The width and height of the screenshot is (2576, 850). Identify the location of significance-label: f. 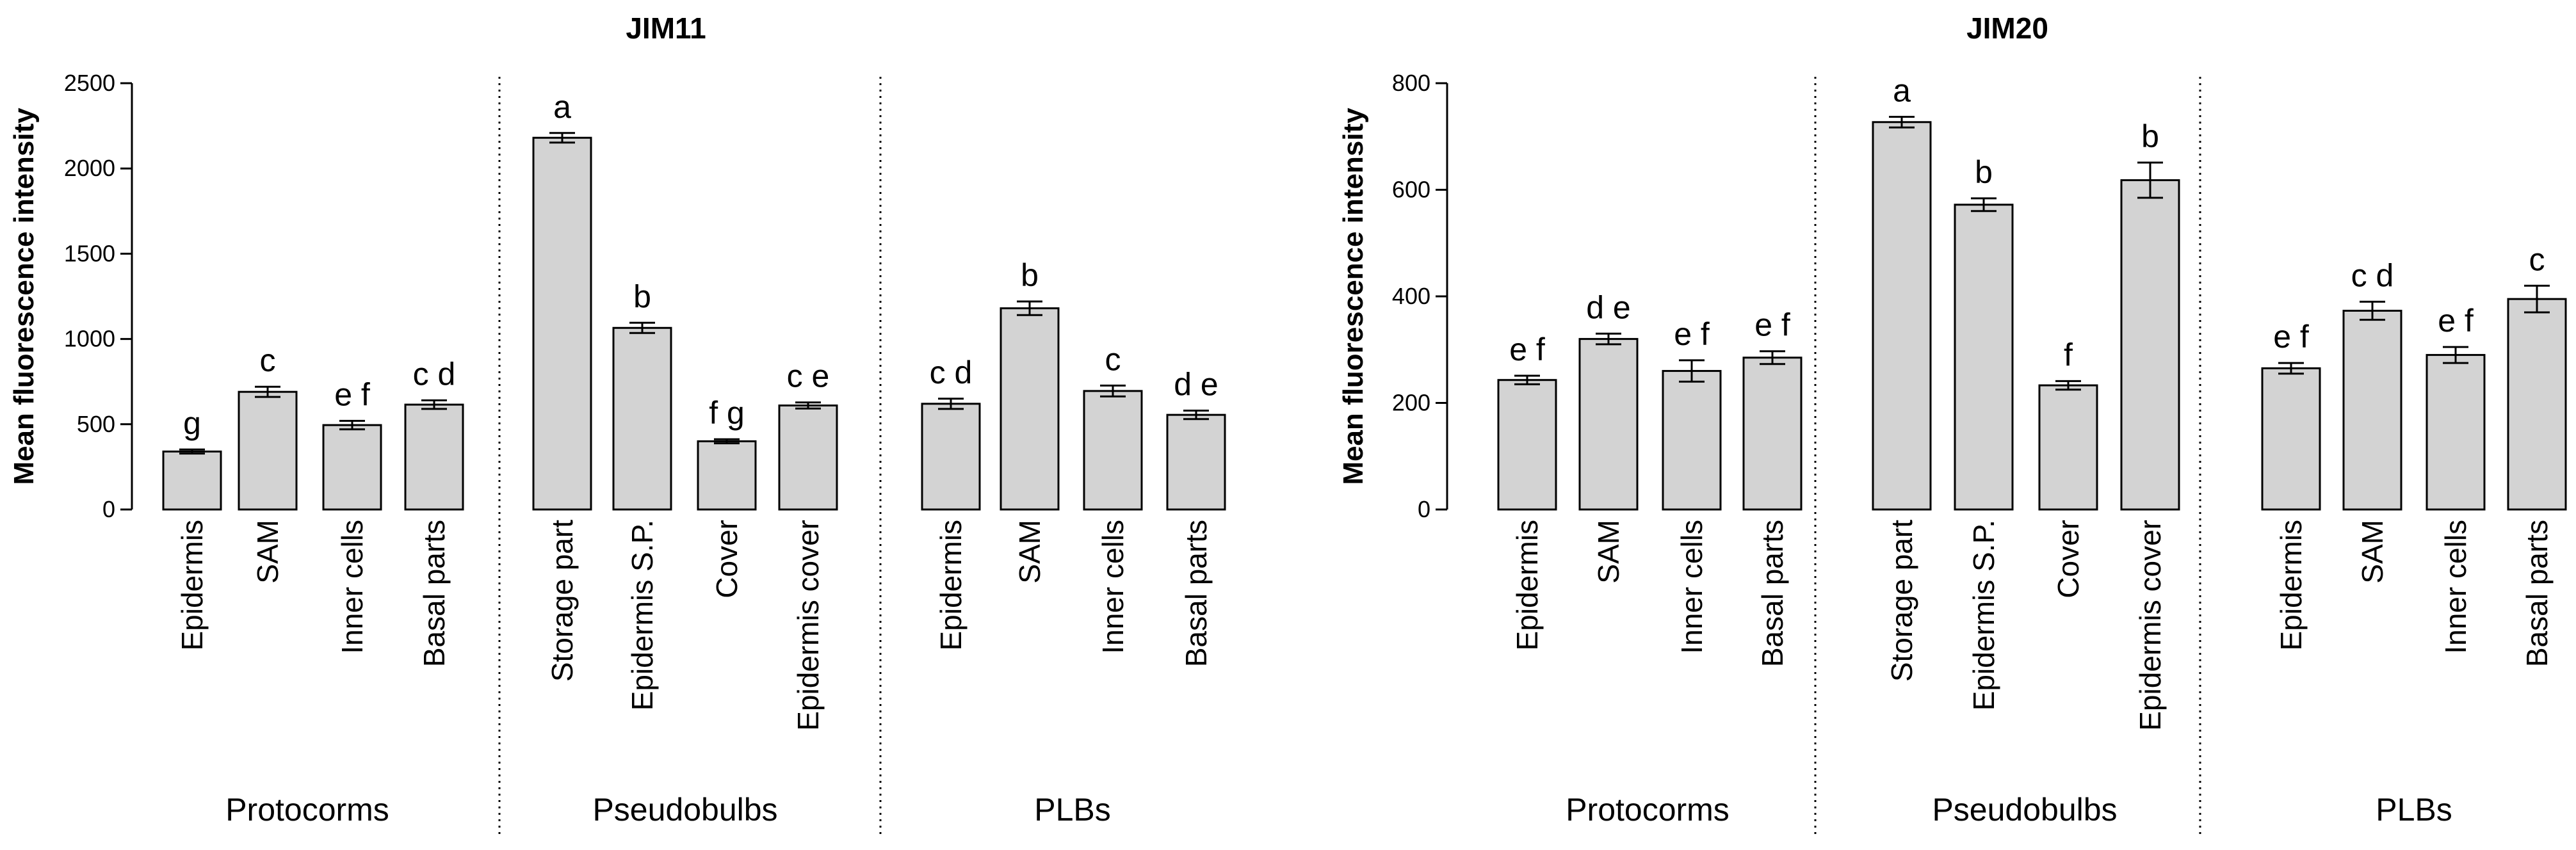
(2068, 355).